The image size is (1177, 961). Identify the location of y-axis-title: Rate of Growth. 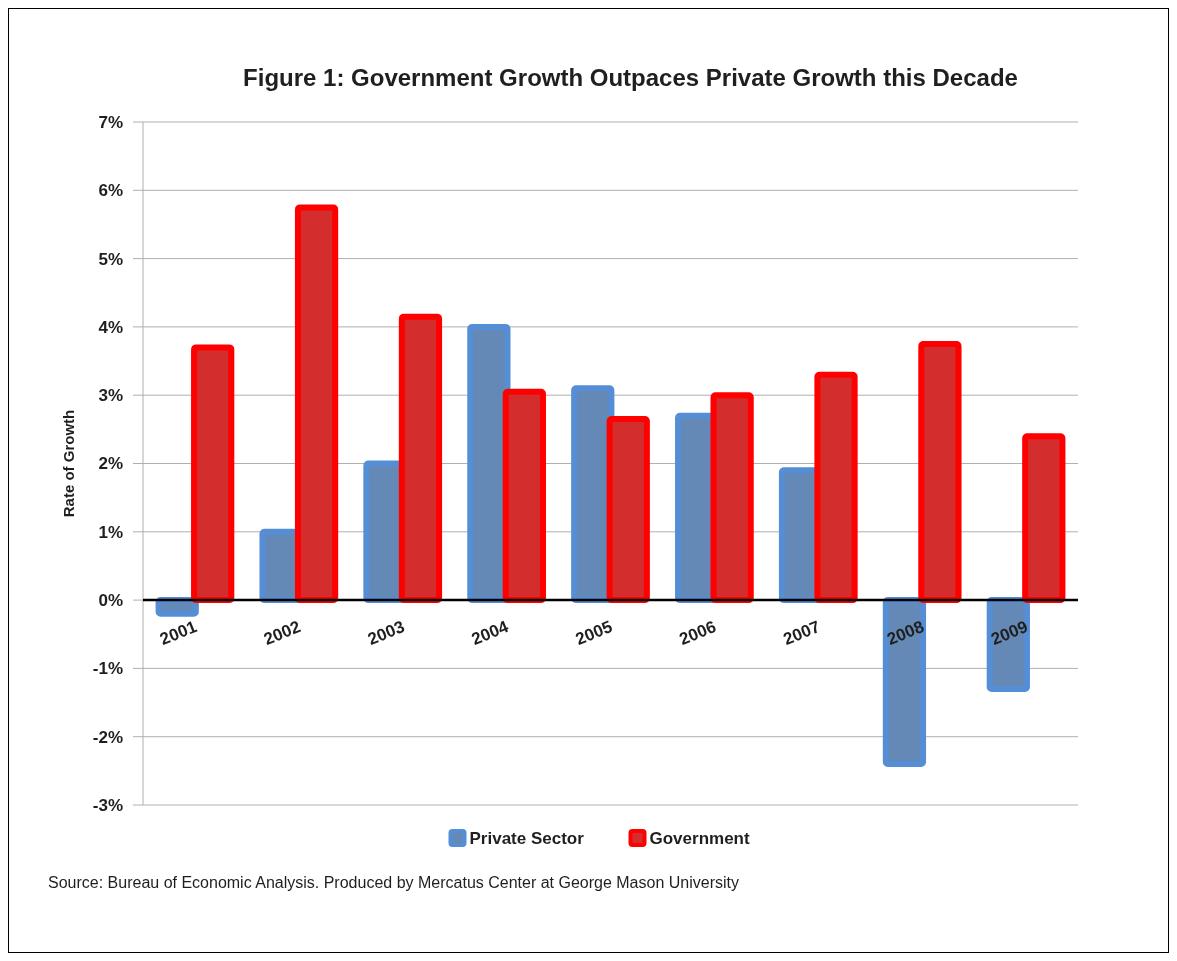
(68, 463).